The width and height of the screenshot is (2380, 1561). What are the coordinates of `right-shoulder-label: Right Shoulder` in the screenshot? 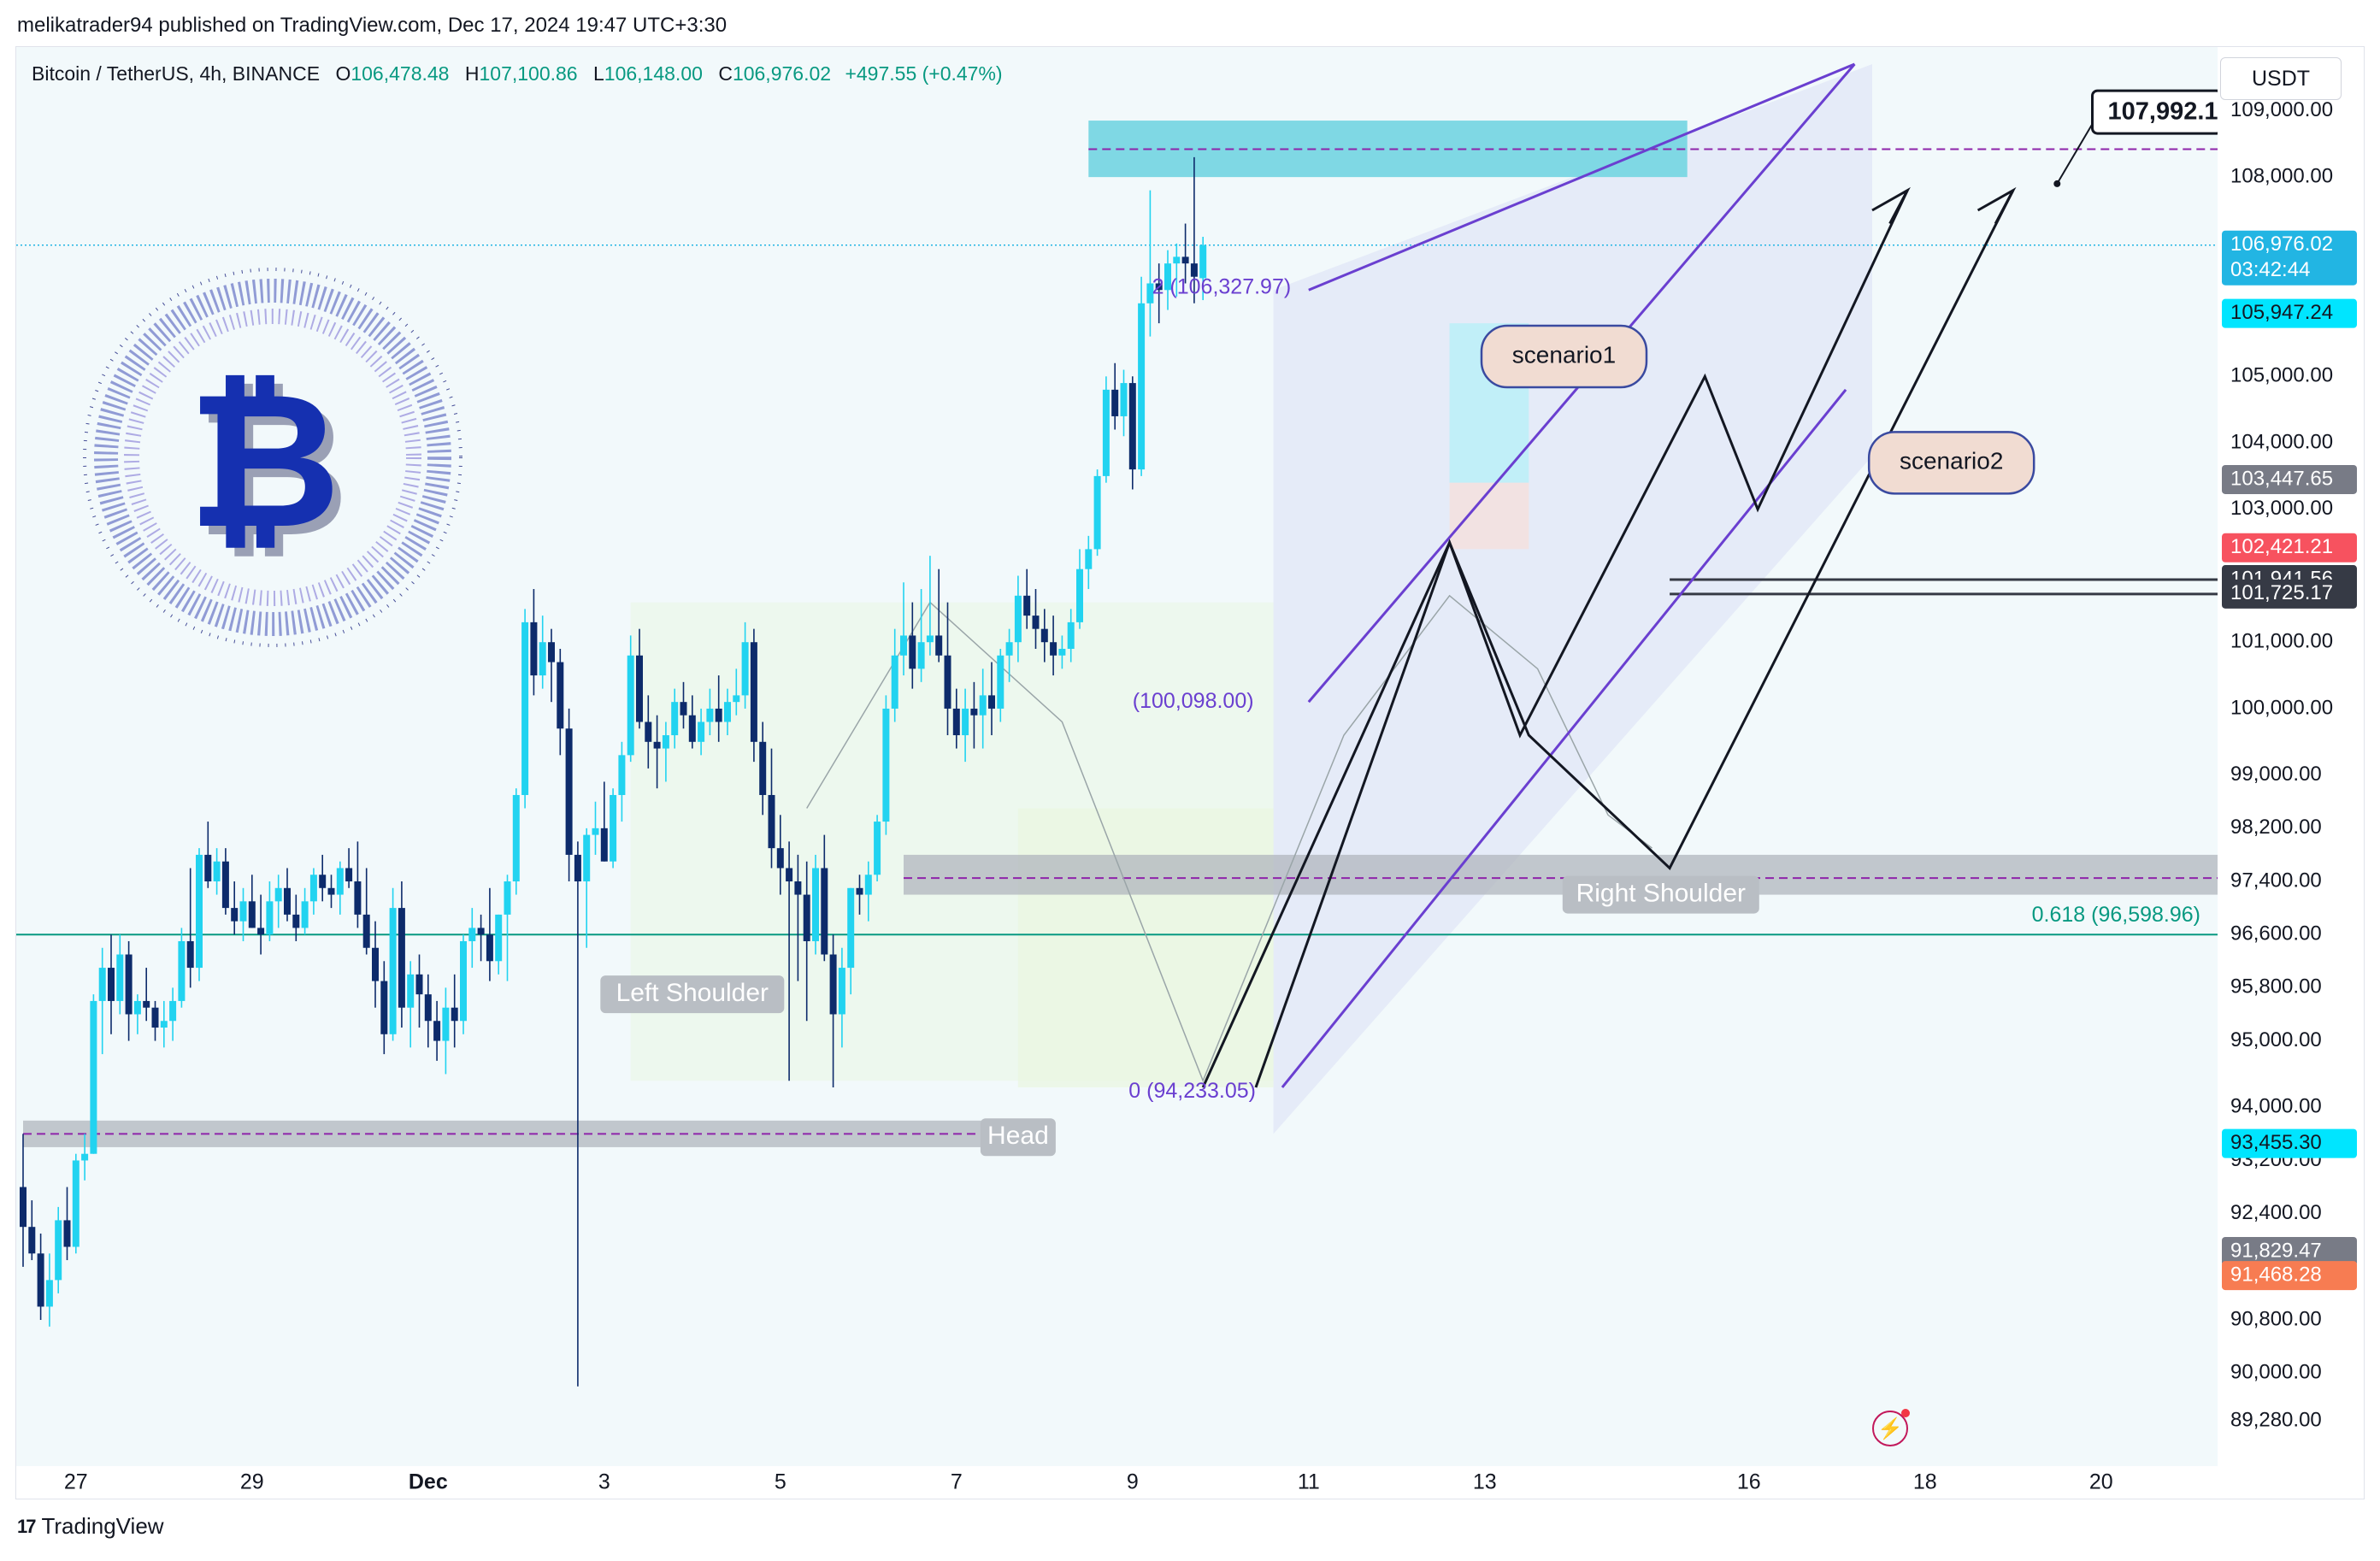 It's located at (1660, 894).